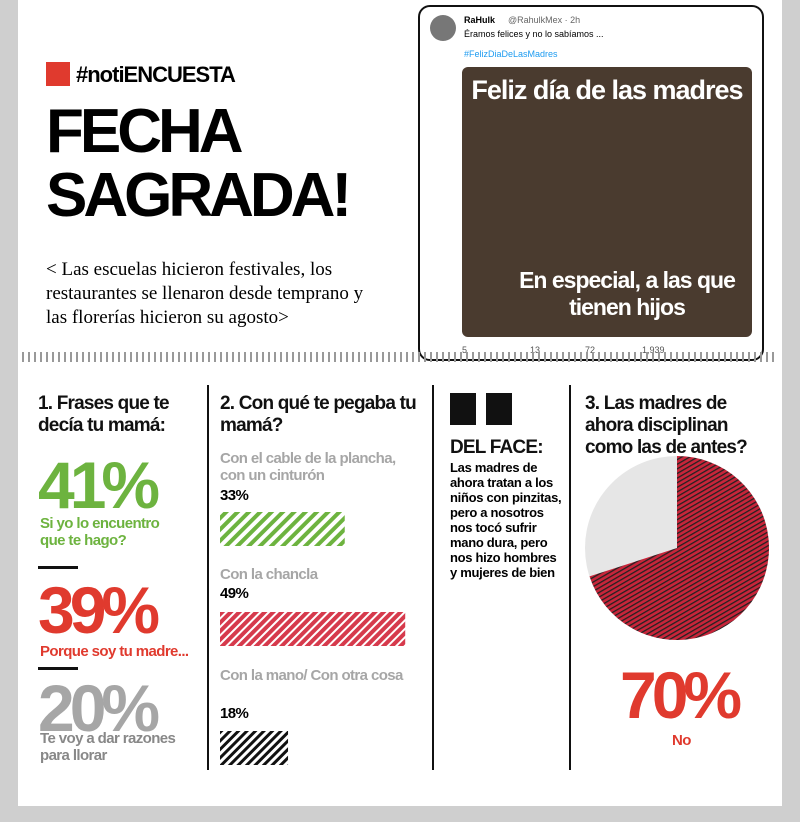  I want to click on image-top: Feliz día de las madres, so click(607, 90).